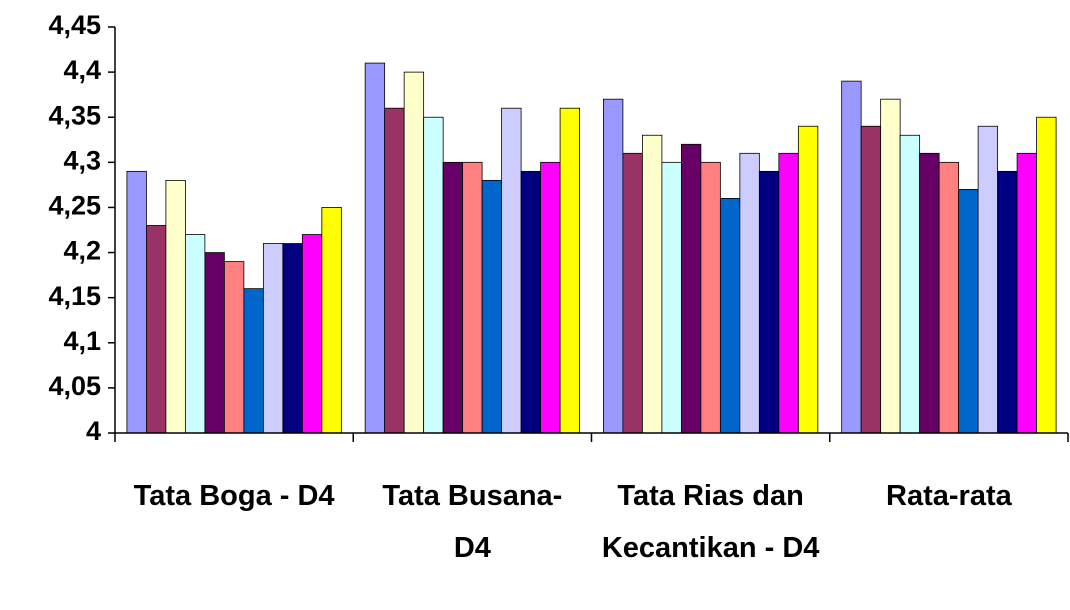 The height and width of the screenshot is (610, 1070). What do you see at coordinates (472, 522) in the screenshot?
I see `x-tick-label: Tata Busana- D4` at bounding box center [472, 522].